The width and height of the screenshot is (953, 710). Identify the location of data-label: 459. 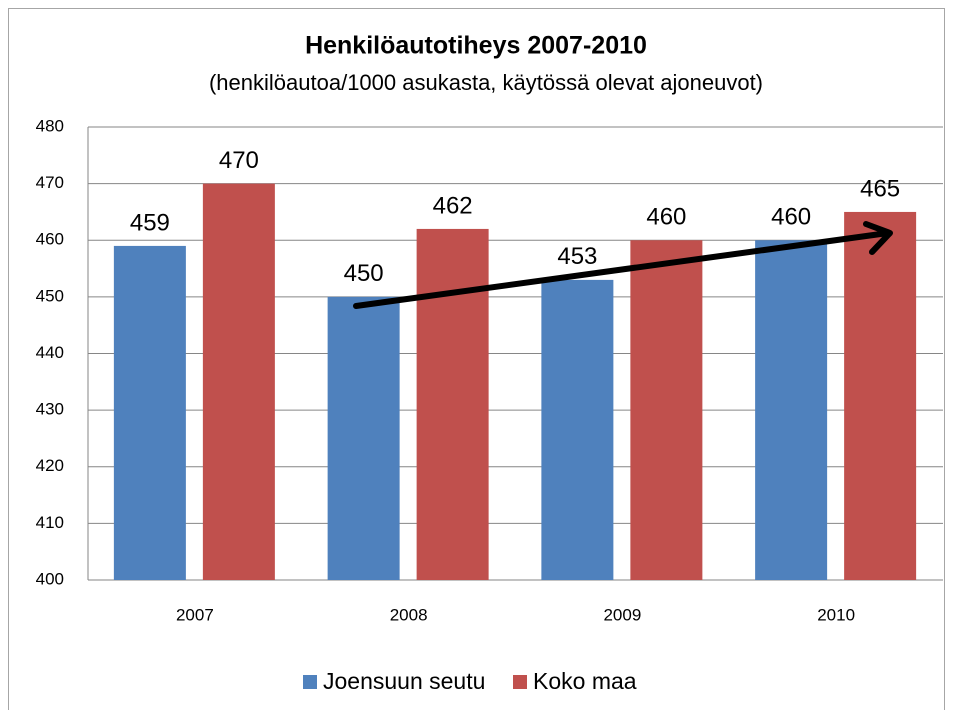
(150, 222).